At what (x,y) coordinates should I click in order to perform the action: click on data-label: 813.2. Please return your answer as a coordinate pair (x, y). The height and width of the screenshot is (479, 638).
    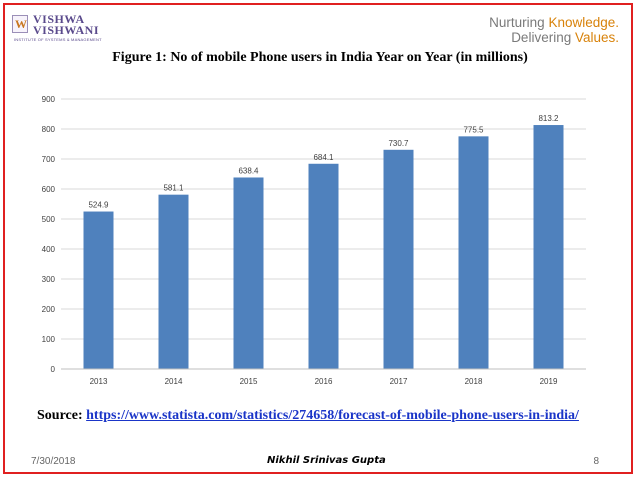
    Looking at the image, I should click on (548, 118).